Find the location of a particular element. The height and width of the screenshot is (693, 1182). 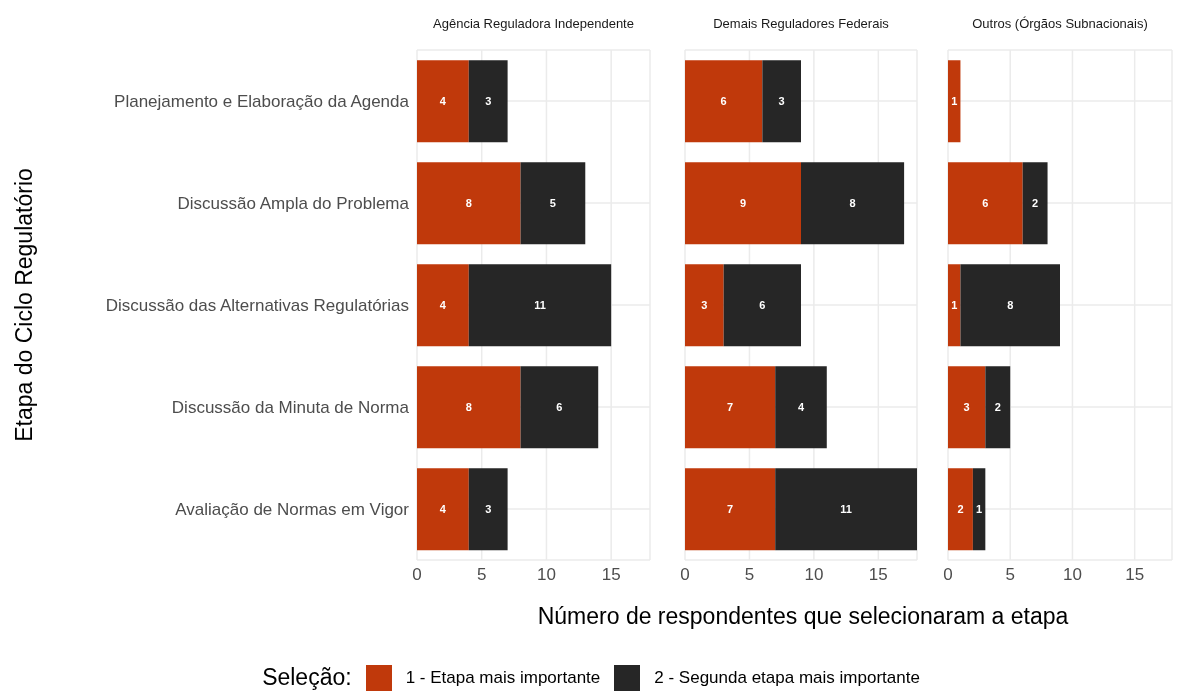

data-label: 9 is located at coordinates (743, 203).